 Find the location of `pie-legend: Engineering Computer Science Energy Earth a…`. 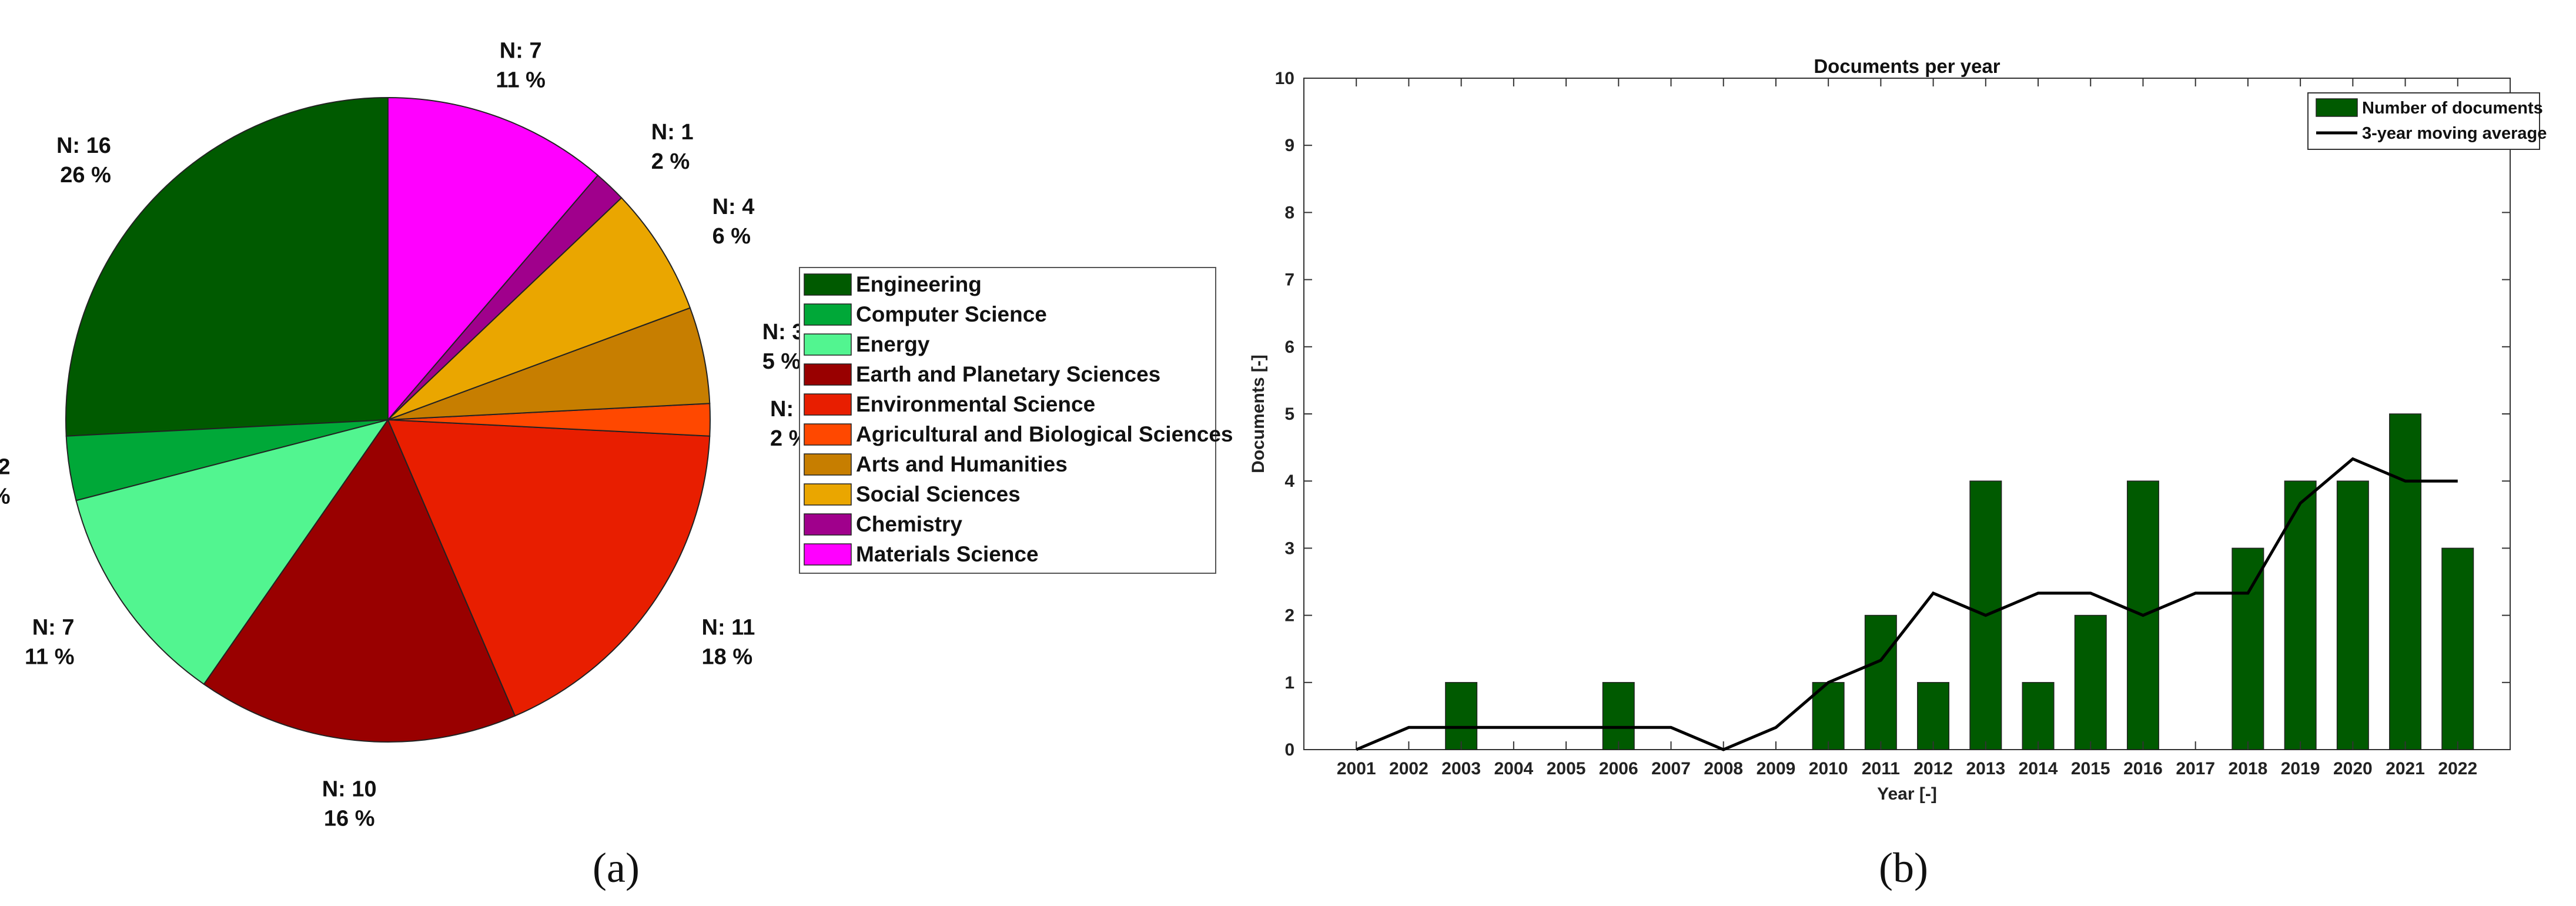

pie-legend: Engineering Computer Science Energy Earth a… is located at coordinates (1016, 420).